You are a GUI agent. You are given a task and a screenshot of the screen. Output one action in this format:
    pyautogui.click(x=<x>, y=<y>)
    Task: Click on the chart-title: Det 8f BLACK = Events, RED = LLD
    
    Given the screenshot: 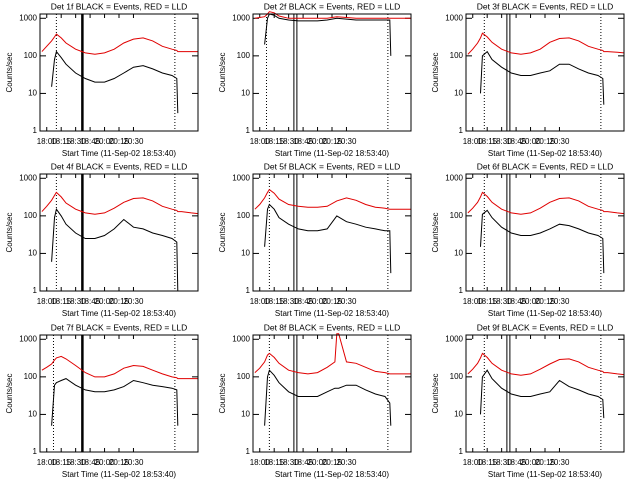 What is the action you would take?
    pyautogui.click(x=332, y=327)
    